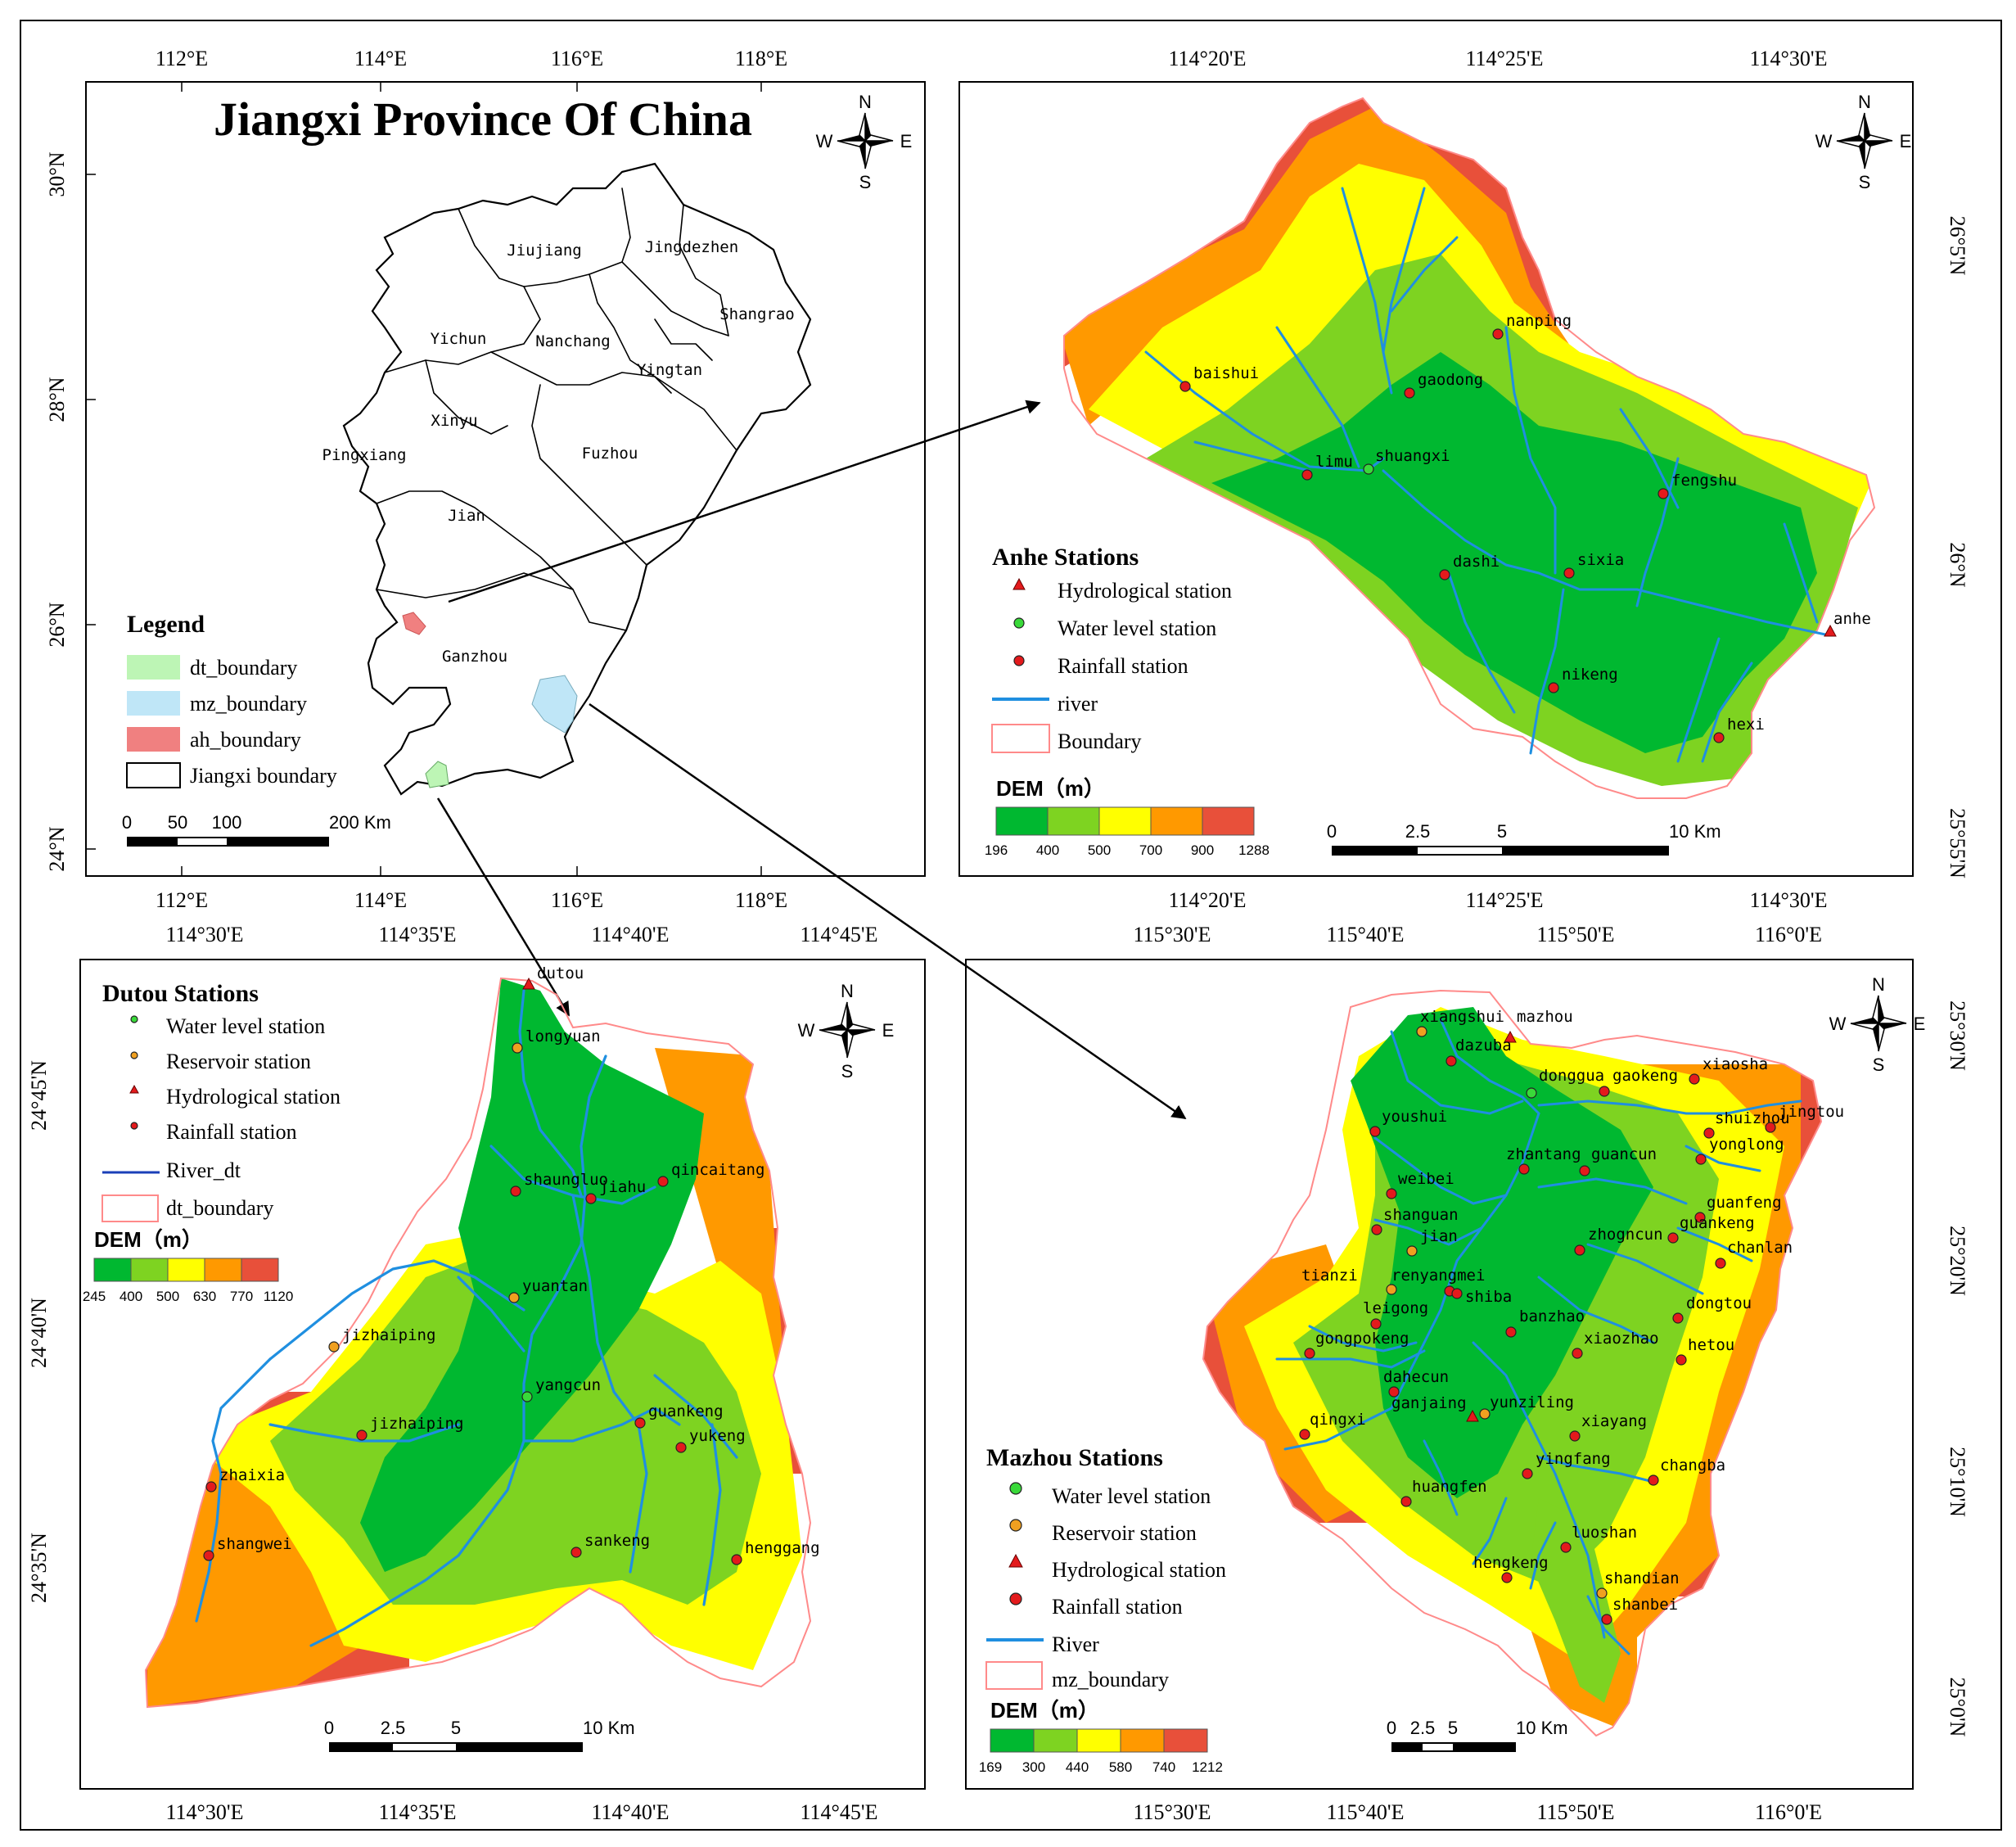 The height and width of the screenshot is (1847, 2016). Describe the element at coordinates (1416, 1377) in the screenshot. I see `mazhou-station-label: dahecun` at that location.